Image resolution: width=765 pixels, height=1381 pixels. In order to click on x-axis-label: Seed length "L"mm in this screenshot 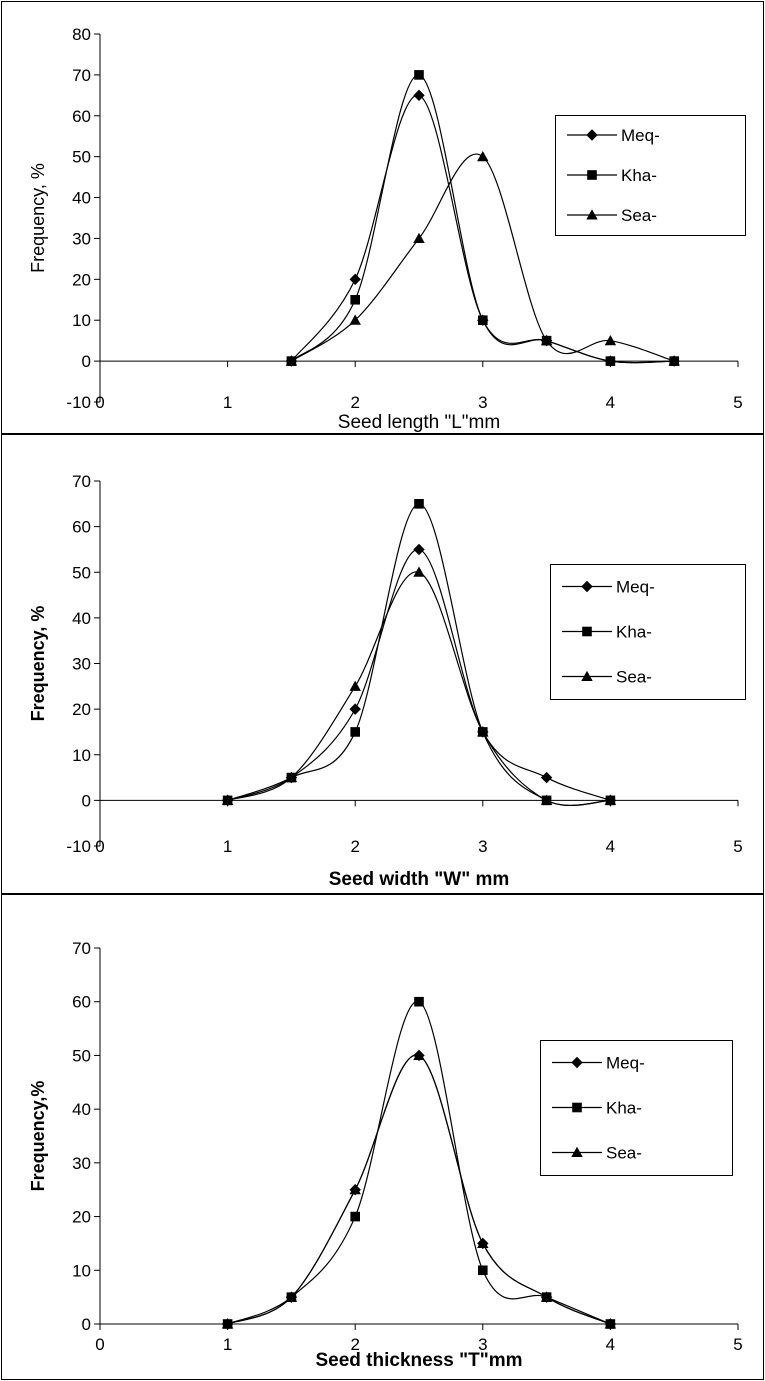, I will do `click(419, 422)`.